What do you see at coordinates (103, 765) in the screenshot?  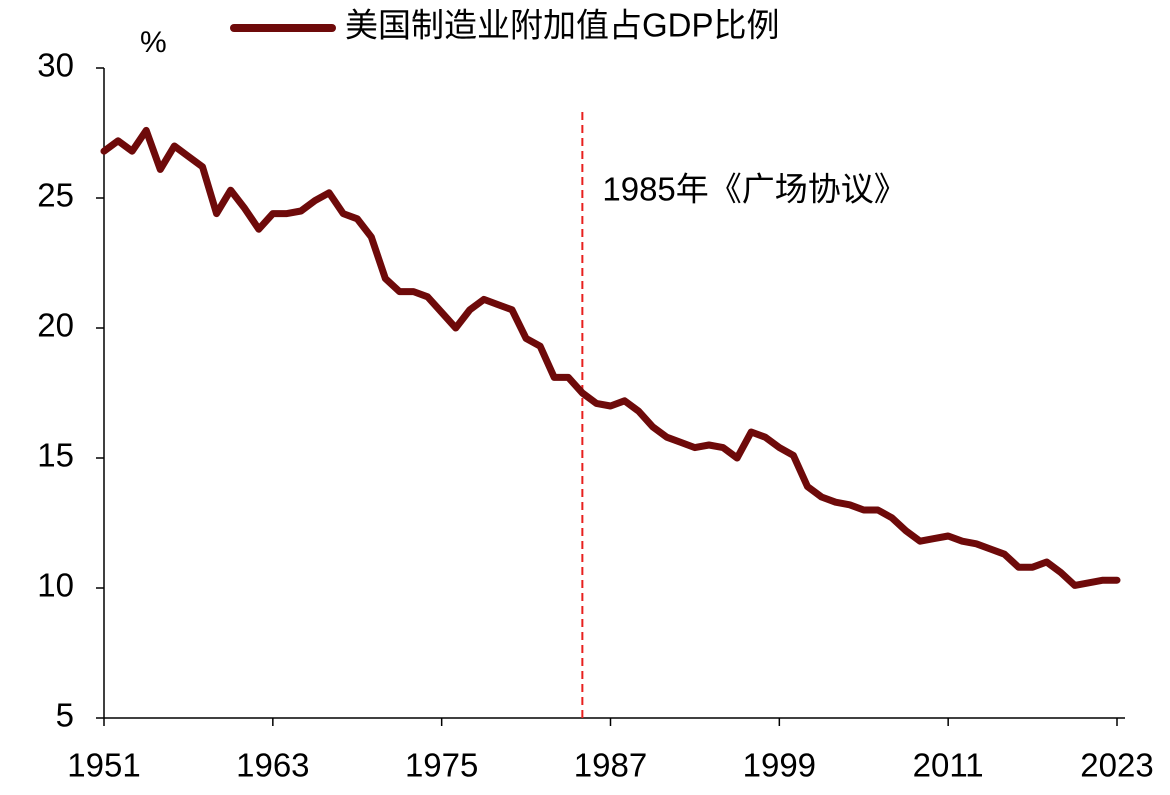 I see `x-tick-label: 1951` at bounding box center [103, 765].